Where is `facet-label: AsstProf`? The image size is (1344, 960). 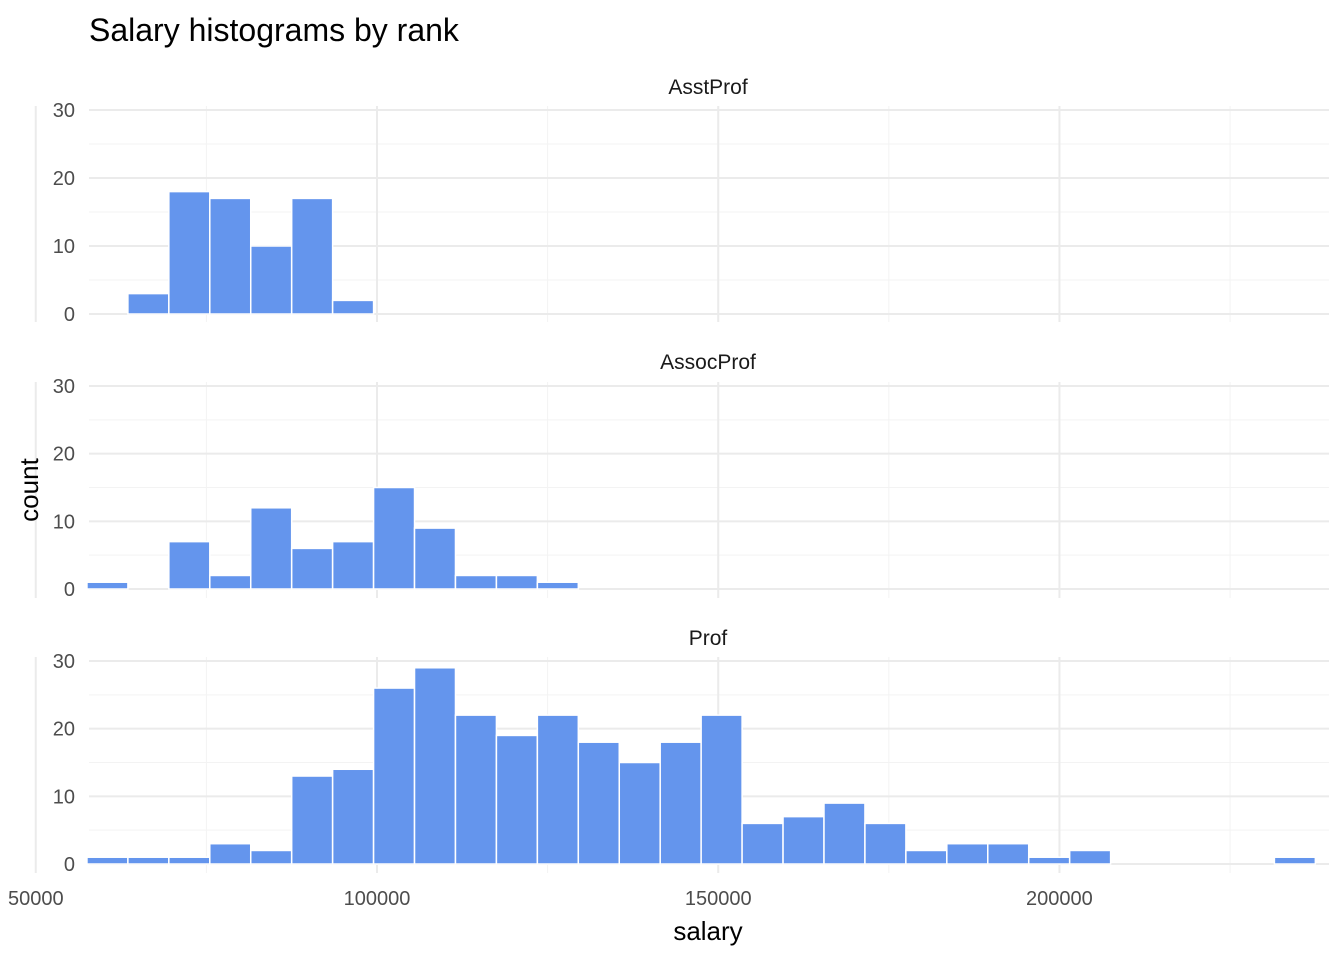
facet-label: AsstProf is located at coordinates (708, 87).